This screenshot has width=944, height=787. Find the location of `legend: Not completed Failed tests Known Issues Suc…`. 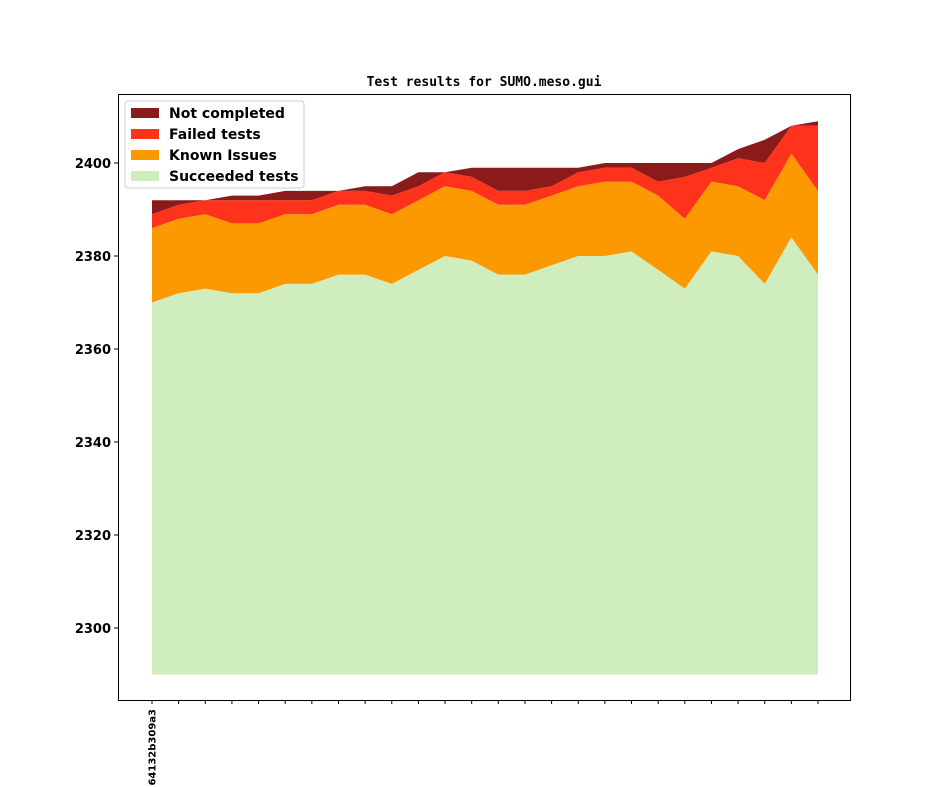

legend: Not completed Failed tests Known Issues Suc… is located at coordinates (214, 144).